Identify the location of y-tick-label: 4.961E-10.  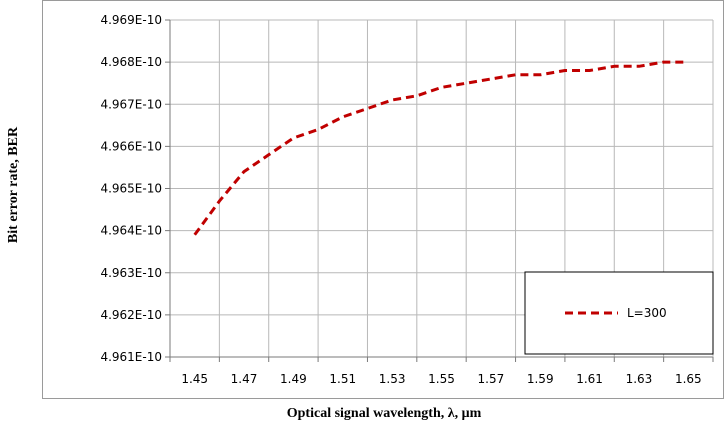
(131, 357).